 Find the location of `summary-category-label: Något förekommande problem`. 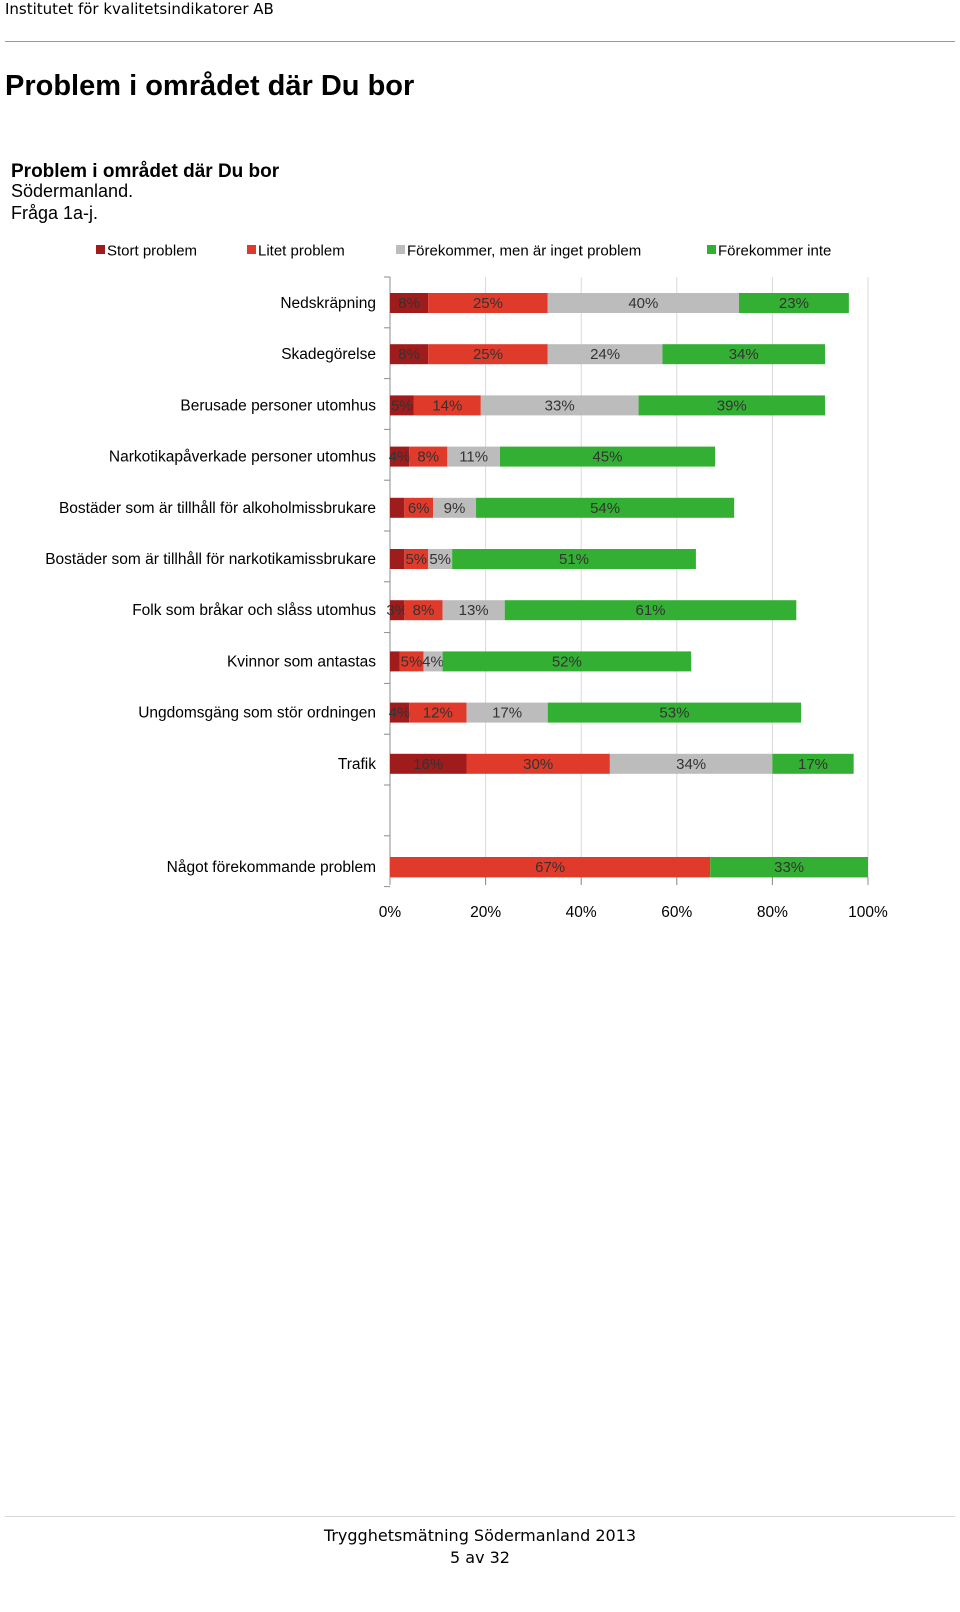

summary-category-label: Något förekommande problem is located at coordinates (271, 867).